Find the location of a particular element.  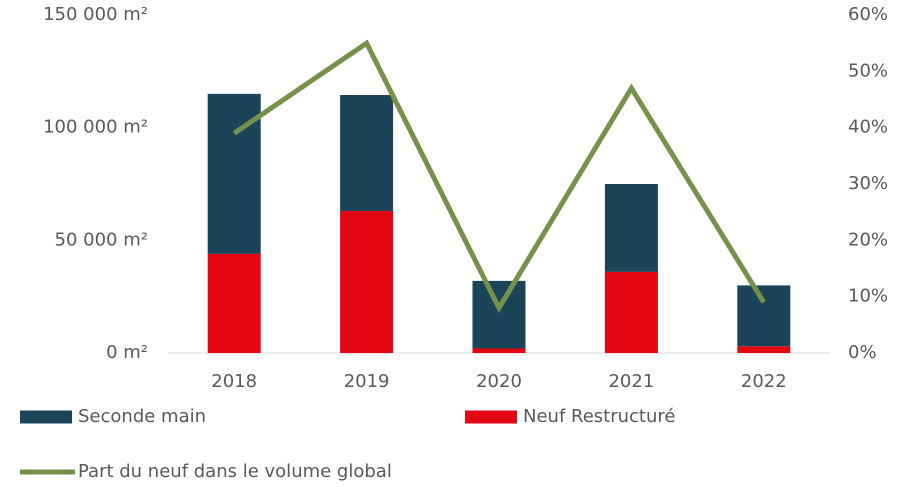

y2-tick-label: 60% is located at coordinates (868, 14).